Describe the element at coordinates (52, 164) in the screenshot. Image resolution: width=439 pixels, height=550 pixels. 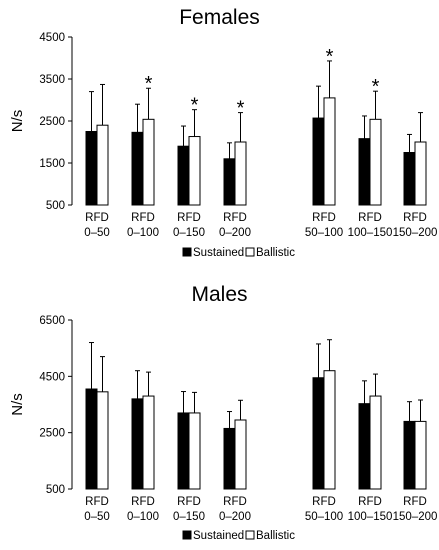
I see `y-tick-label: 1500` at that location.